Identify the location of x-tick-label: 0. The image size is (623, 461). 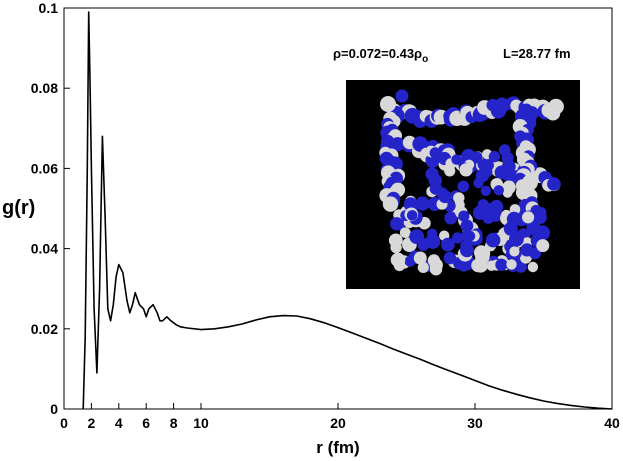
(64, 423).